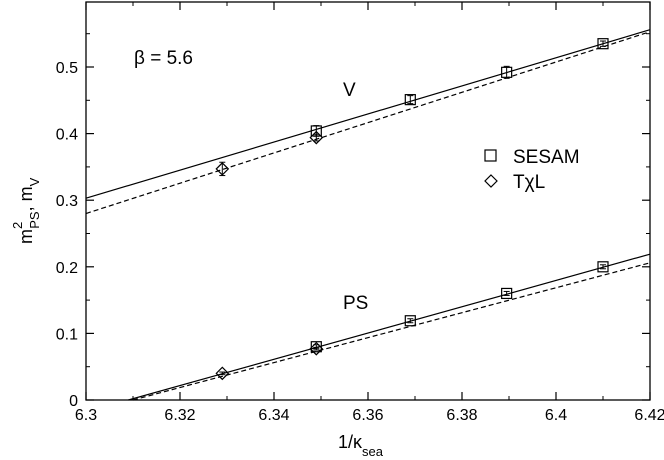  What do you see at coordinates (34, 220) in the screenshot?
I see `y-label-sub1: PS` at bounding box center [34, 220].